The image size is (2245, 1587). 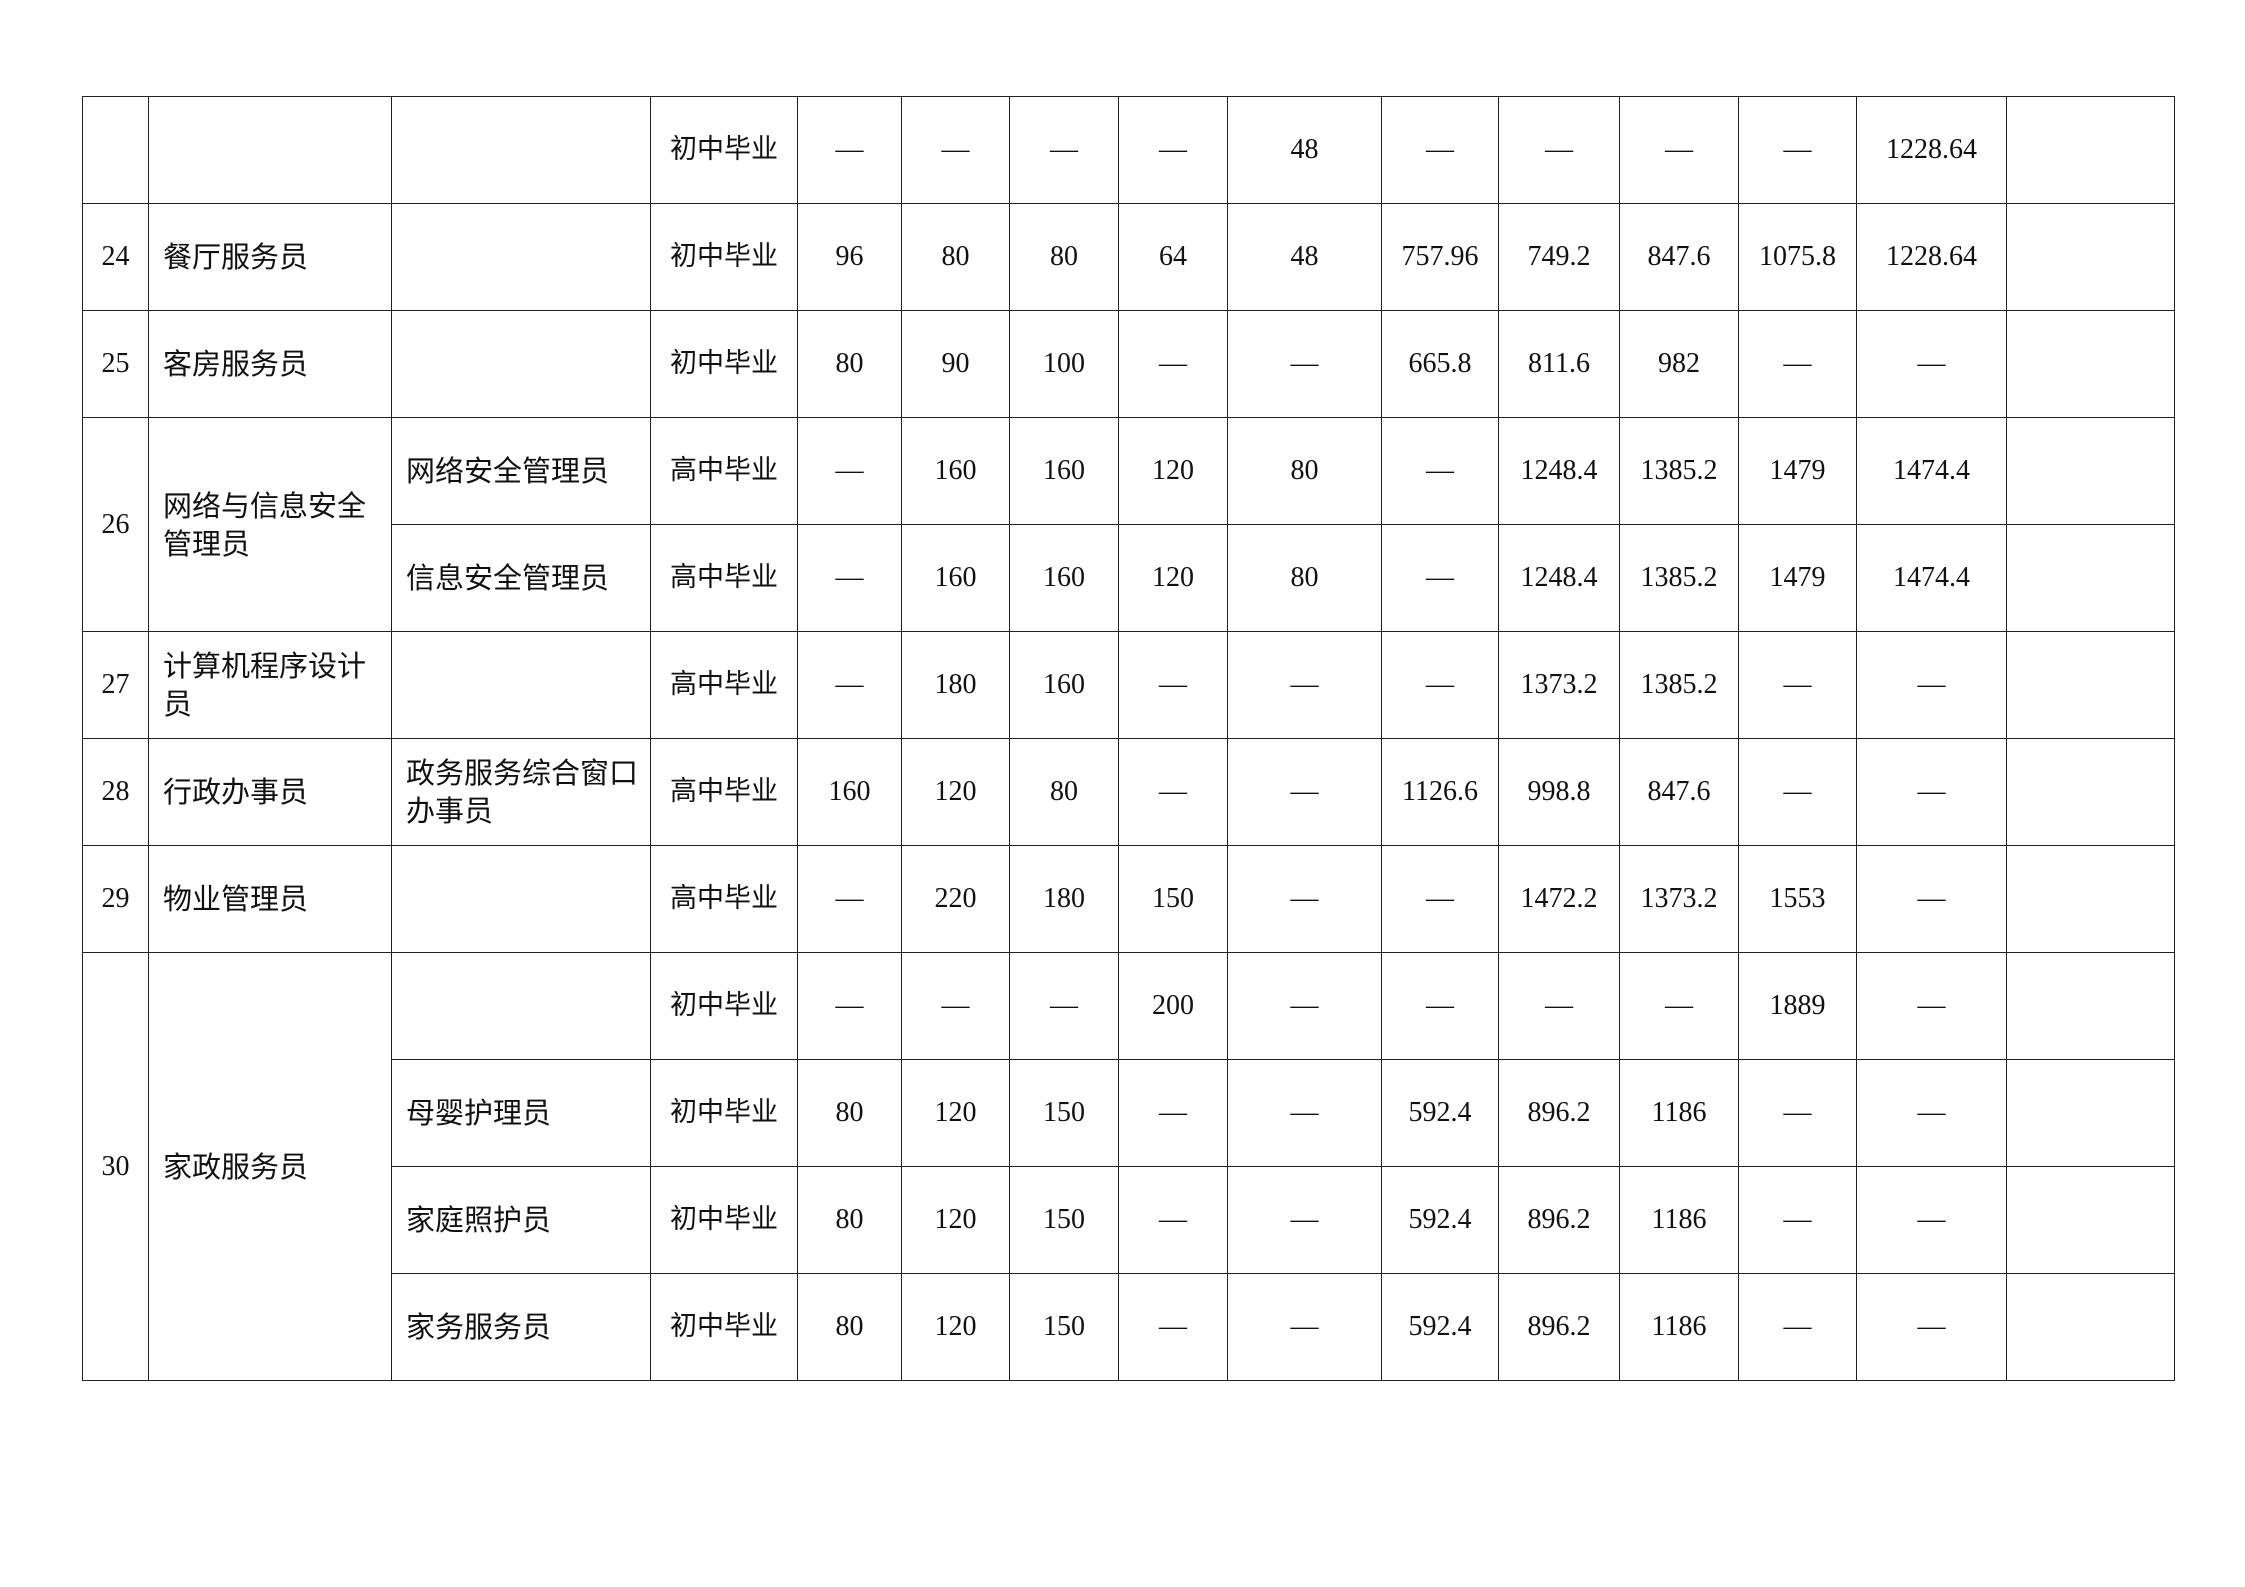 I want to click on sub-occupation-cell: 政务服务综合窗口办事员, so click(x=521, y=792).